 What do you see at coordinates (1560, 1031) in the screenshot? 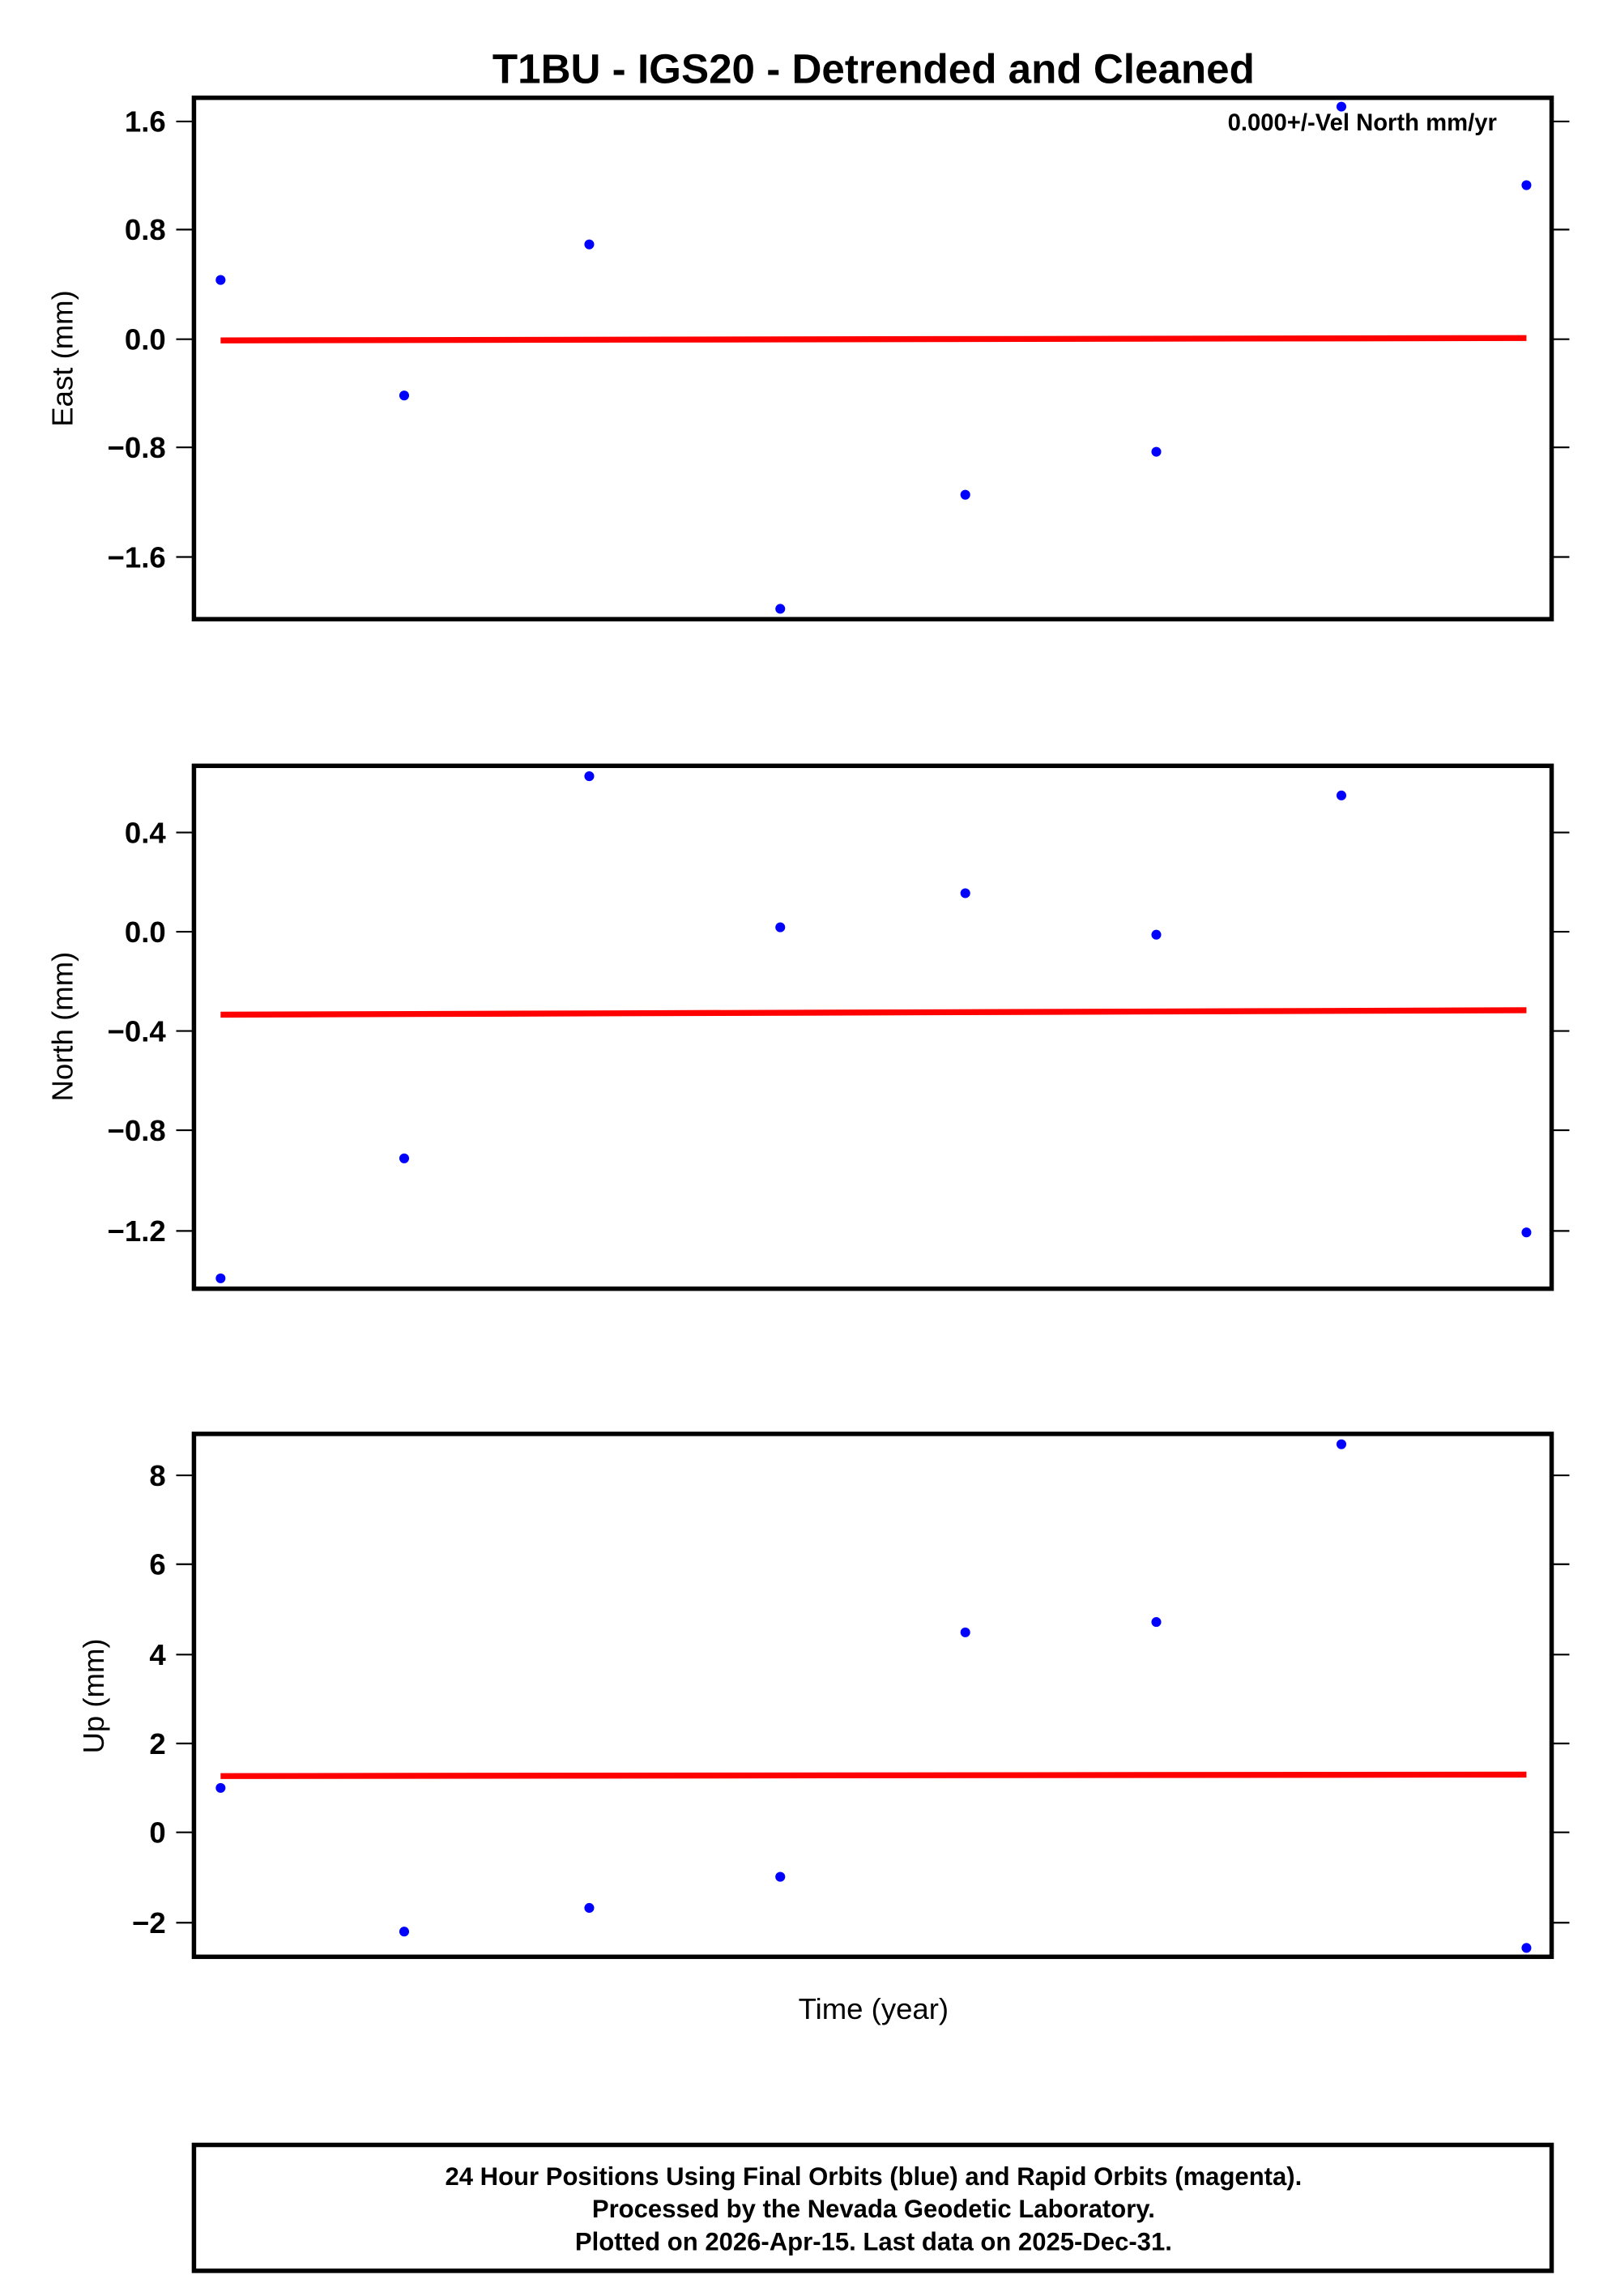
I see `north-right-ticks` at bounding box center [1560, 1031].